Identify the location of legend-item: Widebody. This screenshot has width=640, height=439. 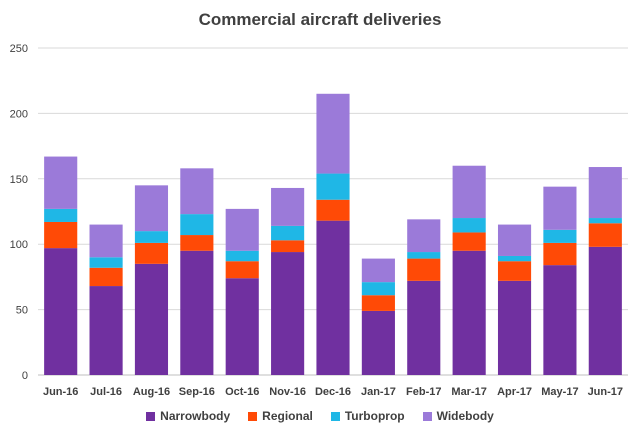
(458, 416).